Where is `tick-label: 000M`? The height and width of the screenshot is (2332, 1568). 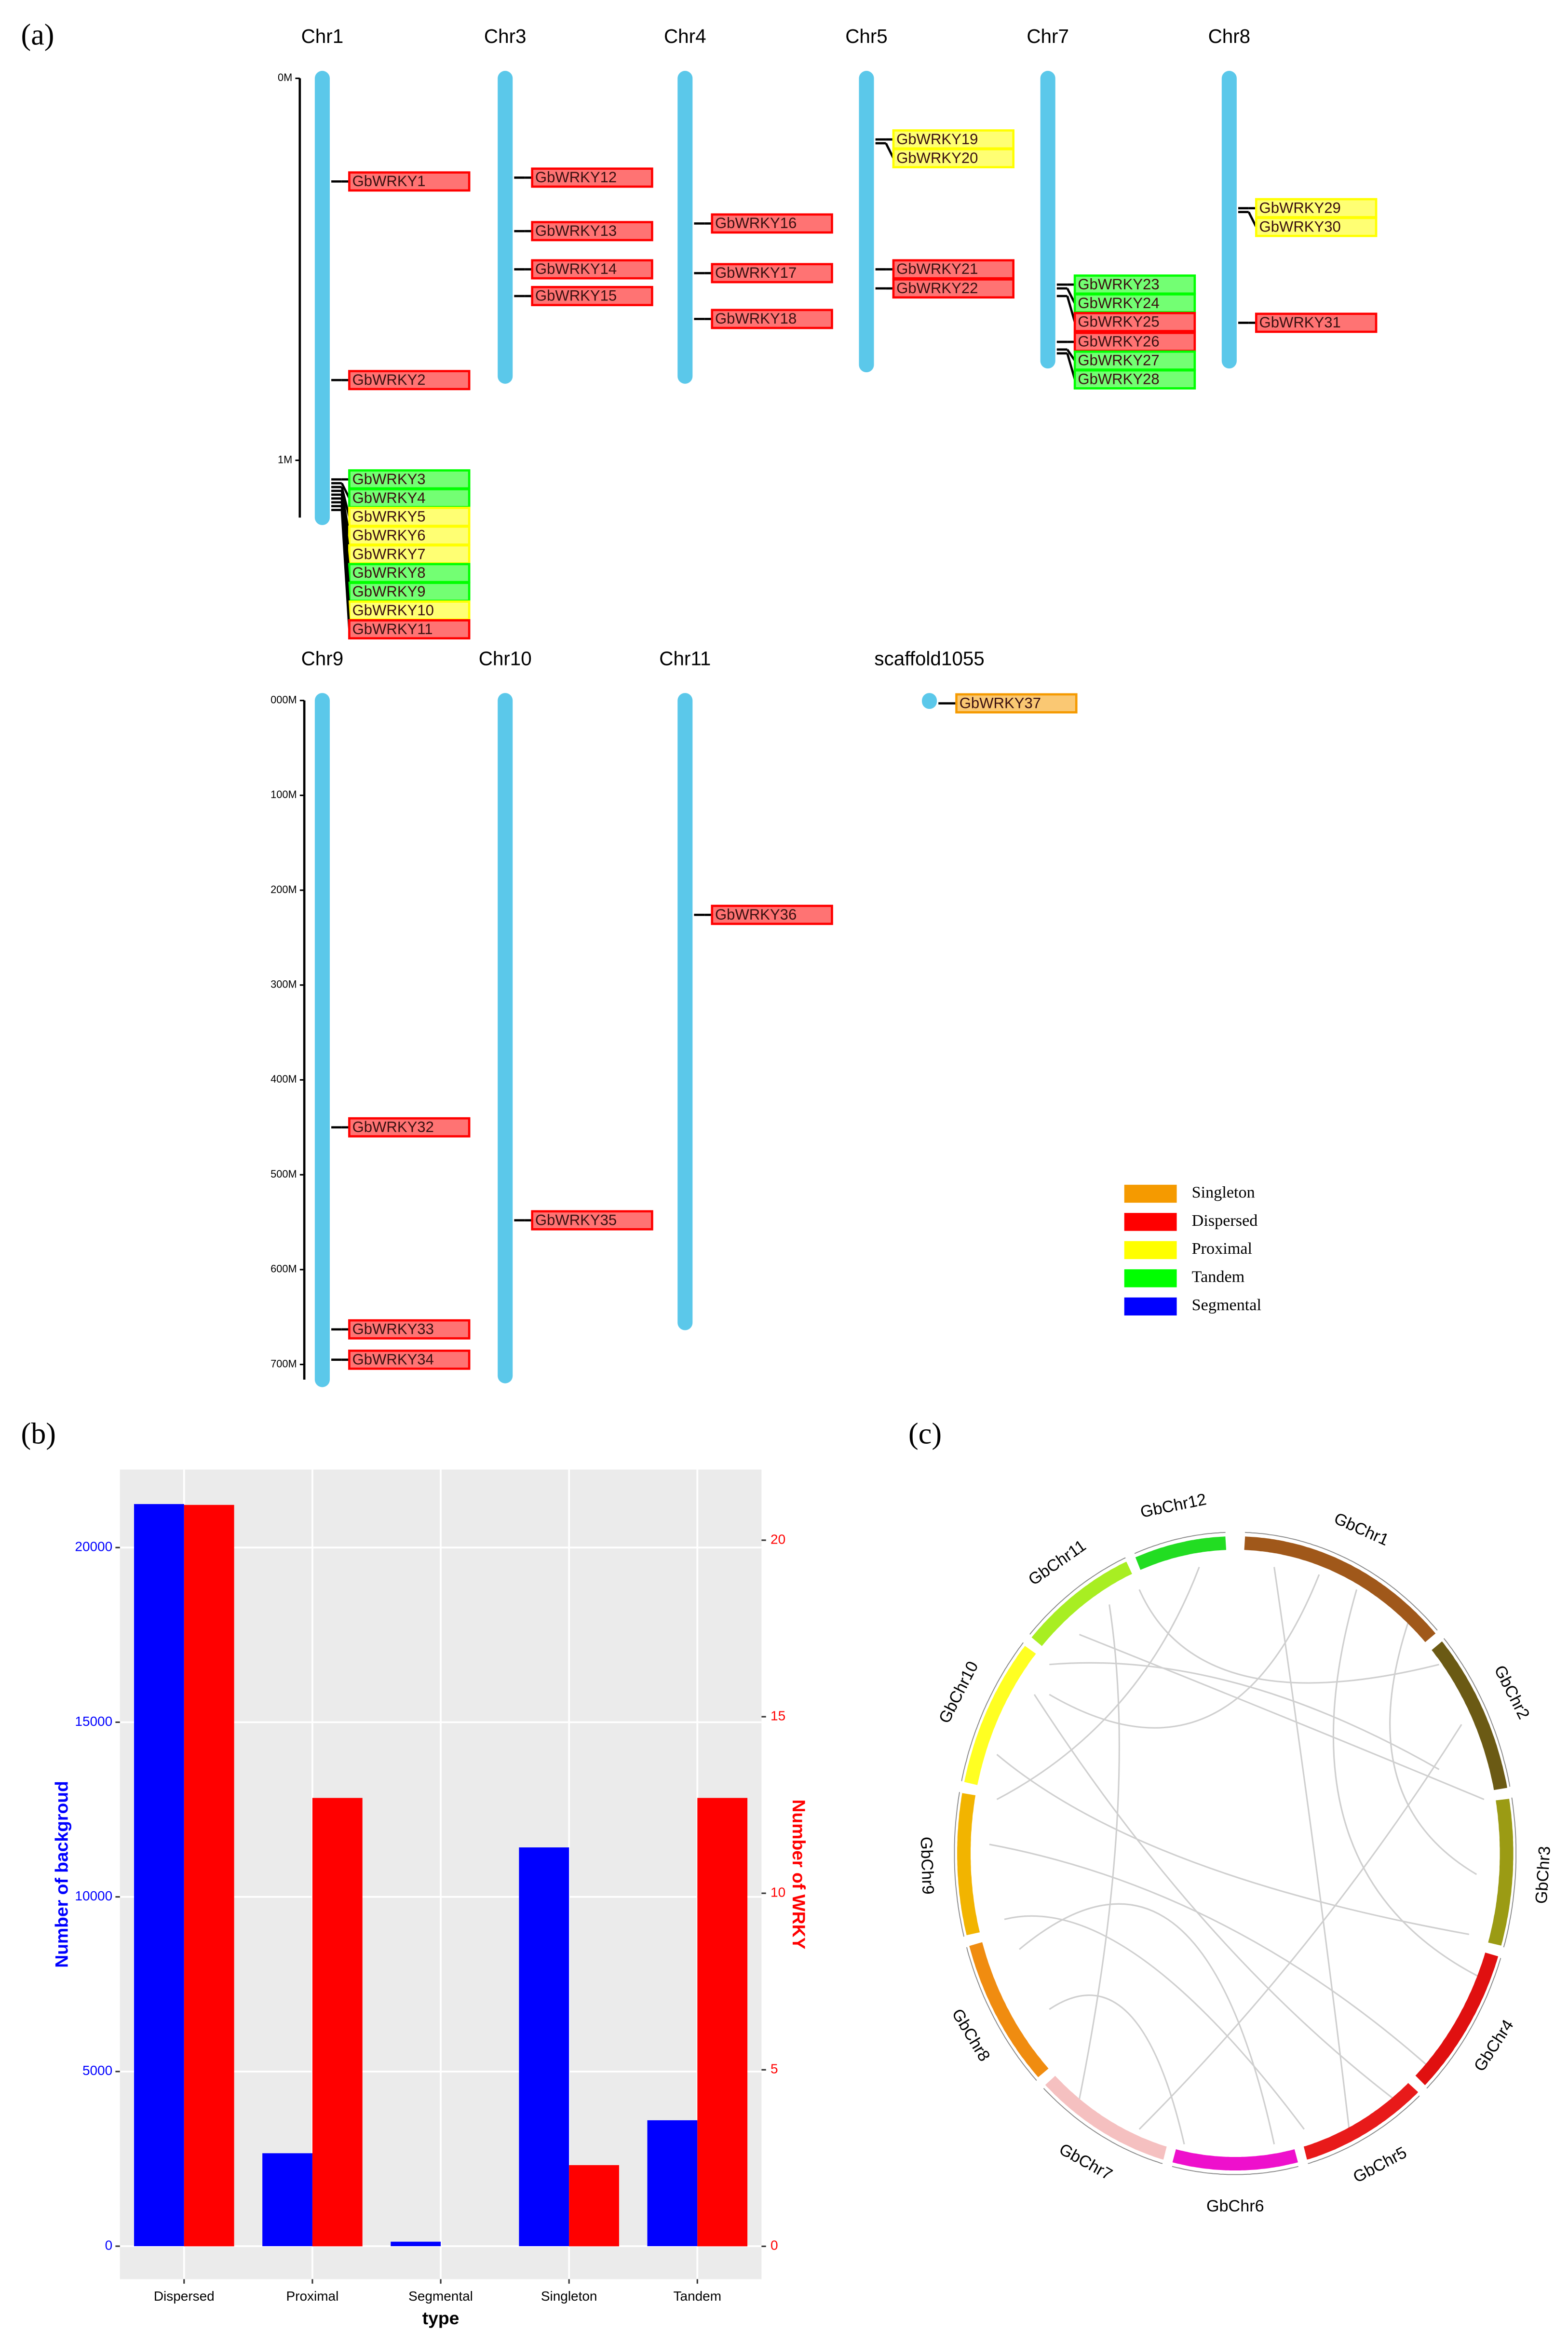 tick-label: 000M is located at coordinates (284, 699).